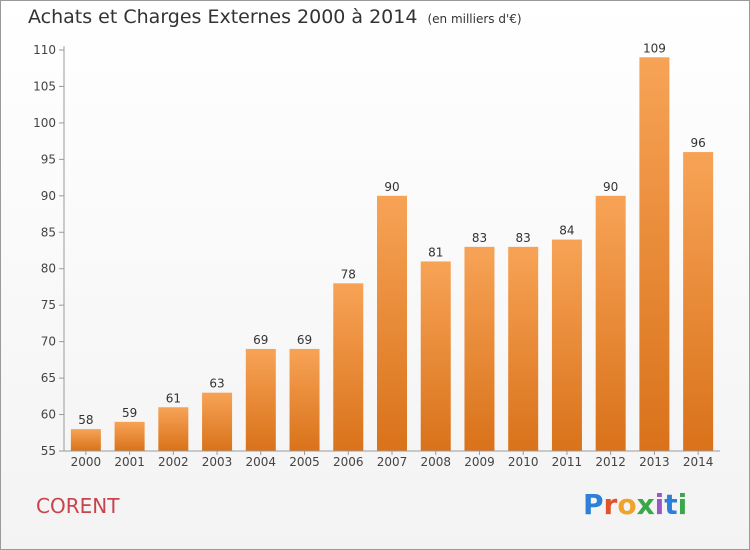 This screenshot has height=550, width=750. I want to click on y-tick-label: 70, so click(48, 342).